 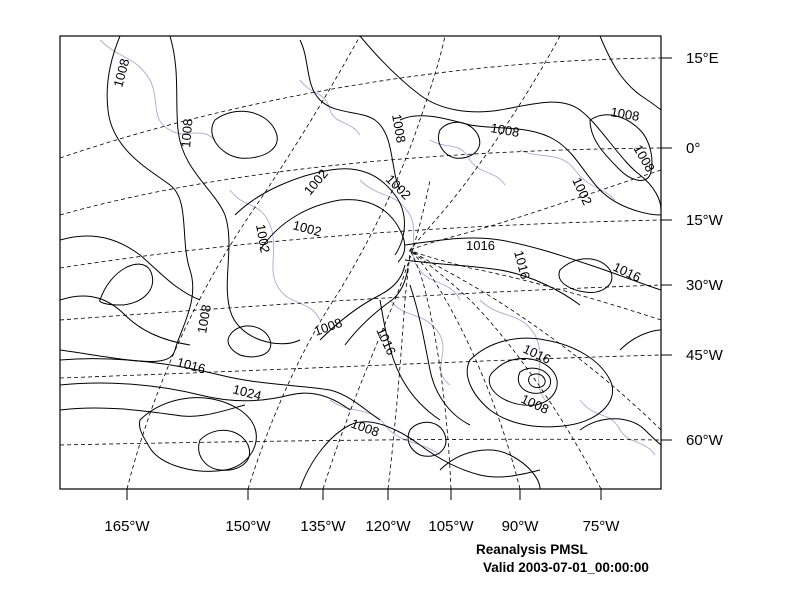 What do you see at coordinates (705, 285) in the screenshot?
I see `lat-label: 30°W` at bounding box center [705, 285].